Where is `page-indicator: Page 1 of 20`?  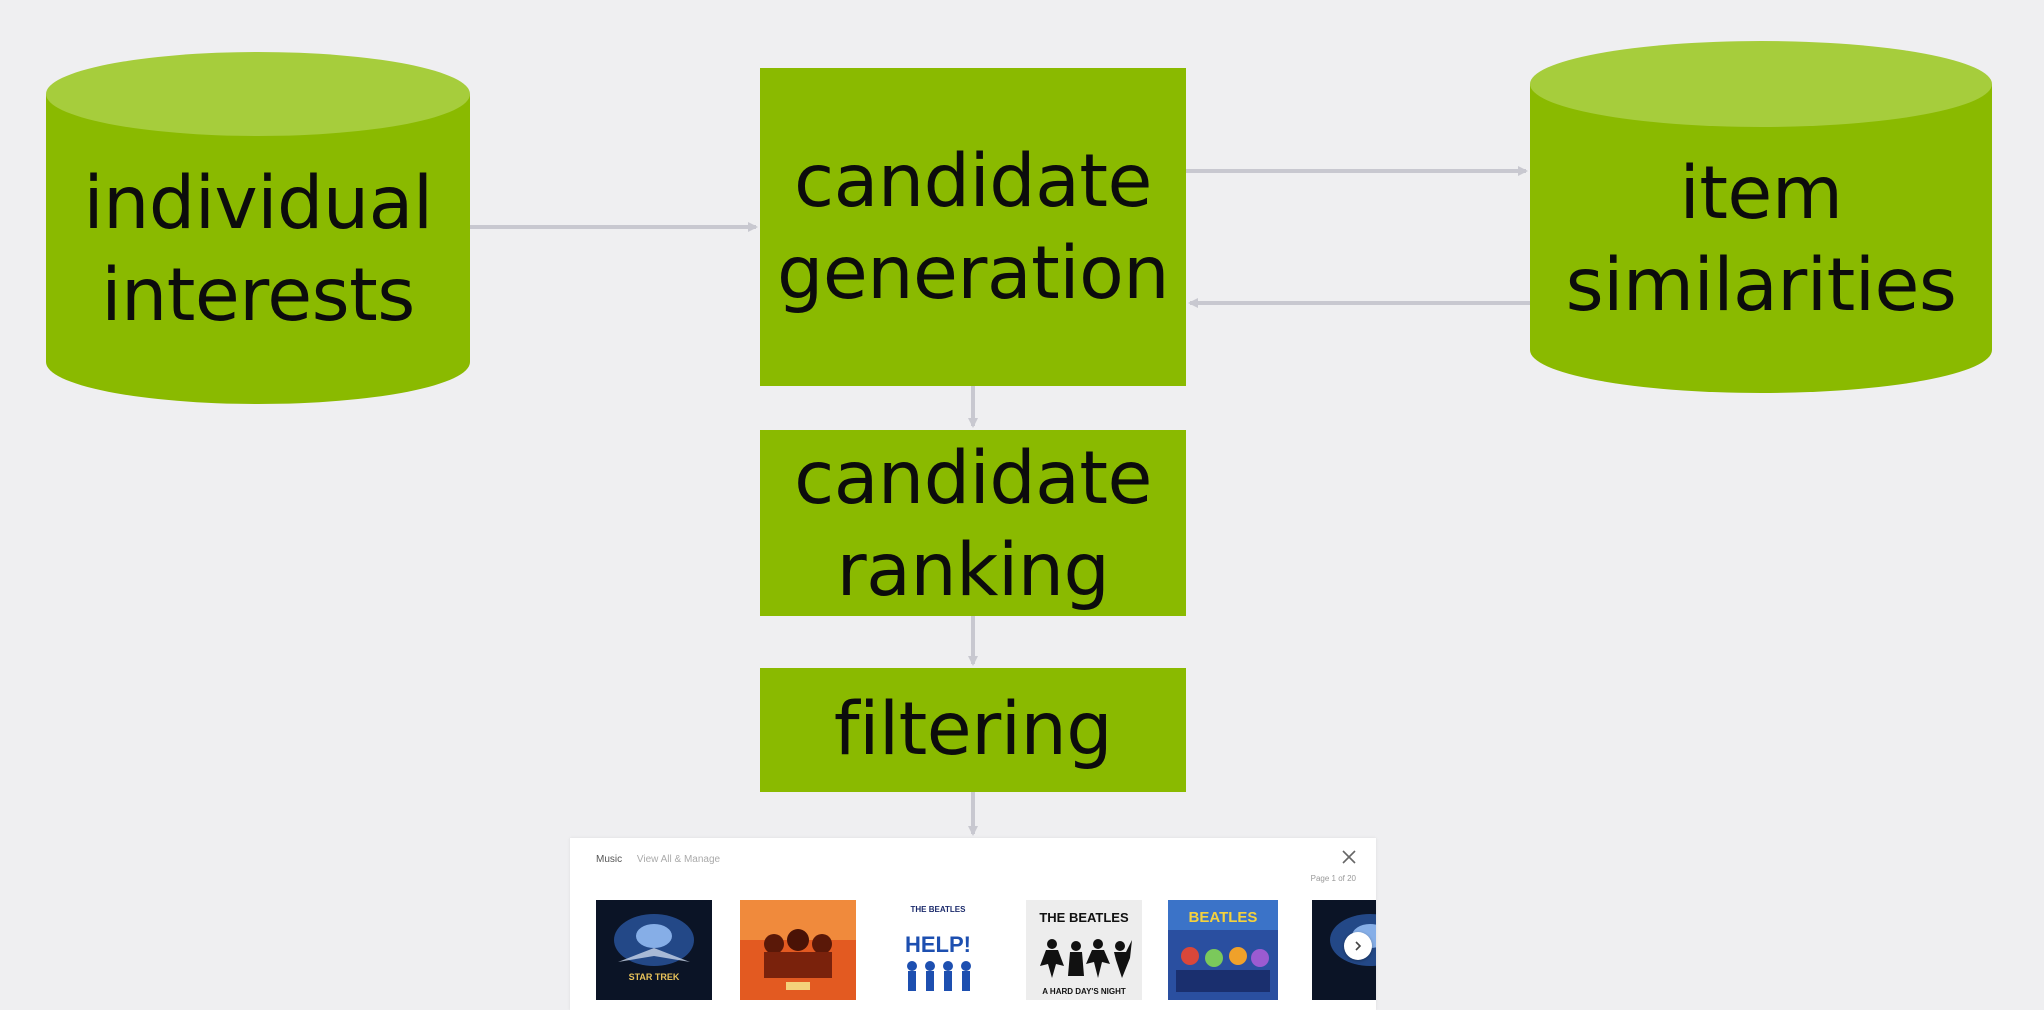 page-indicator: Page 1 of 20 is located at coordinates (1333, 878).